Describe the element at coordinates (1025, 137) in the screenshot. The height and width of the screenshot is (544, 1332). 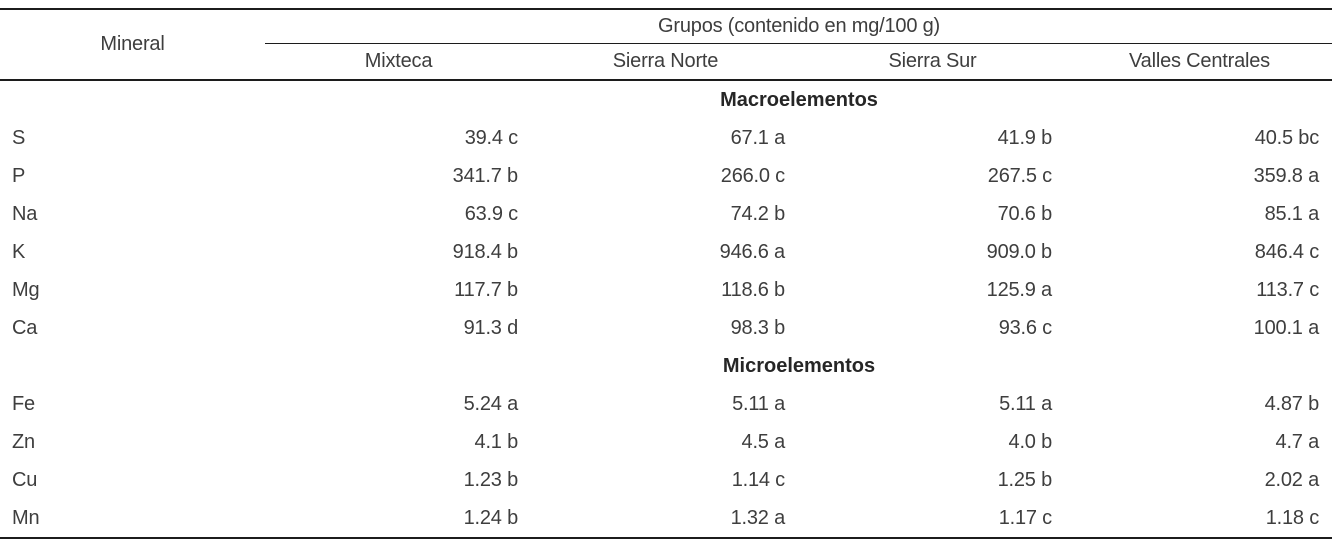
I see `value-cell: 41.9 b` at that location.